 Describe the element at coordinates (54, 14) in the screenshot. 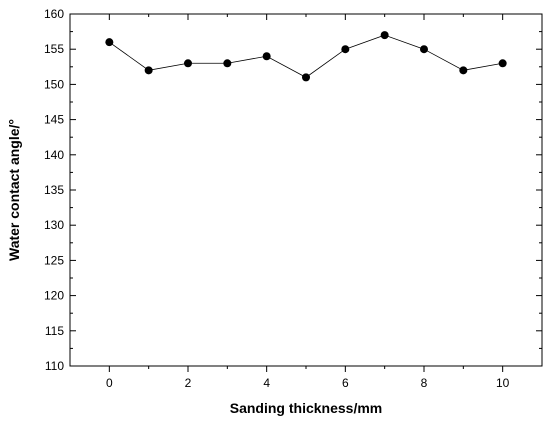

I see `y-tick-label: 160` at that location.